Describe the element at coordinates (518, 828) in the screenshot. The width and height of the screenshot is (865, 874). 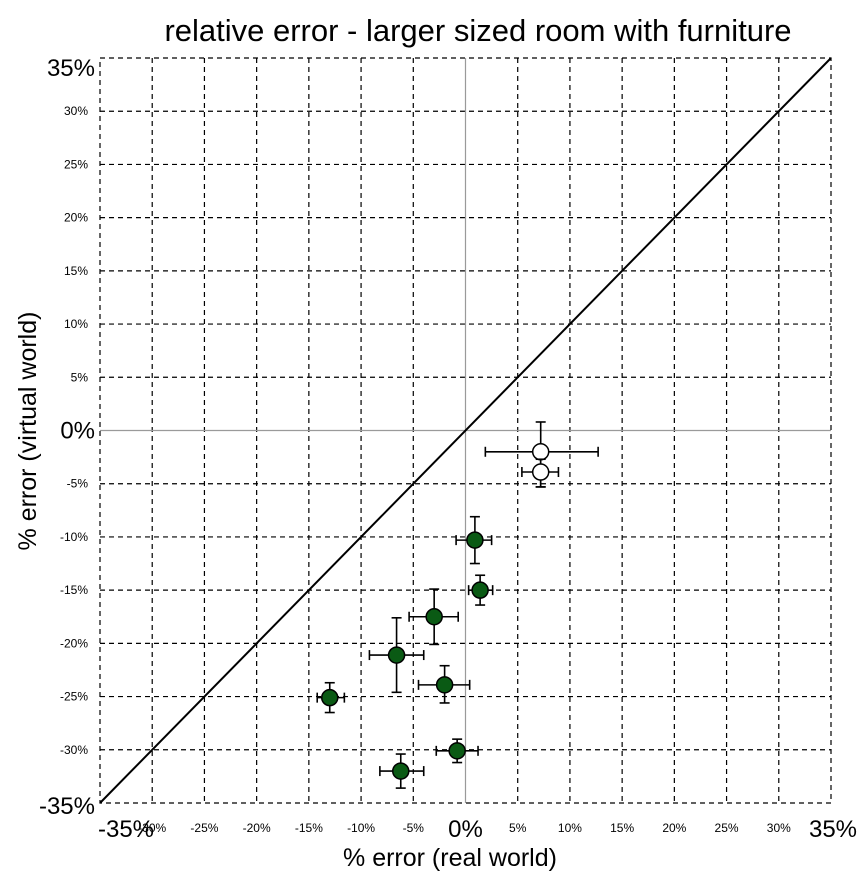
I see `x-tick-label: 5%` at that location.